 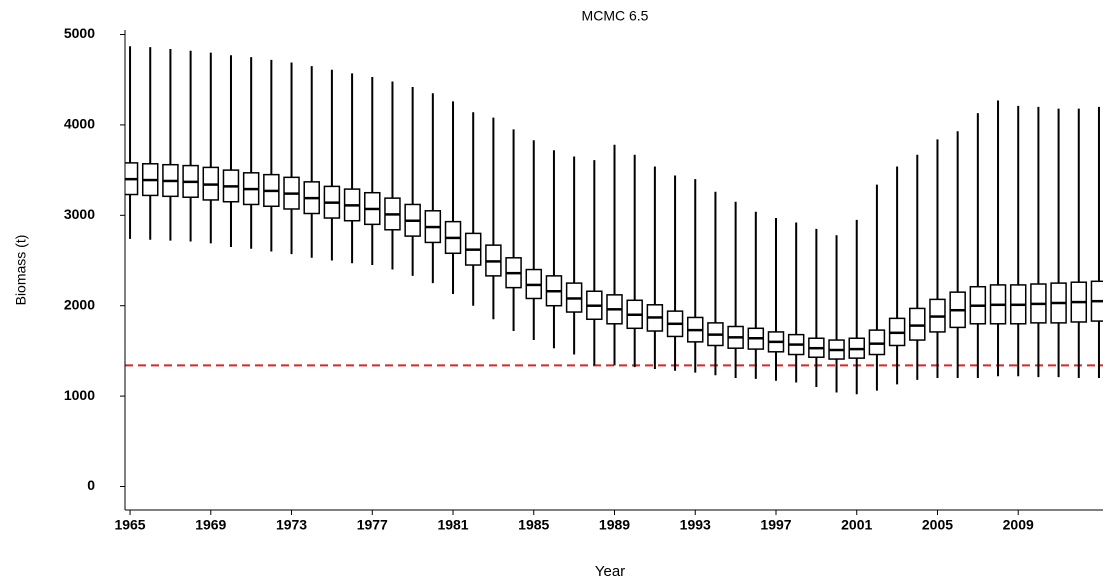 What do you see at coordinates (79, 214) in the screenshot?
I see `y-tick-label: 3000` at bounding box center [79, 214].